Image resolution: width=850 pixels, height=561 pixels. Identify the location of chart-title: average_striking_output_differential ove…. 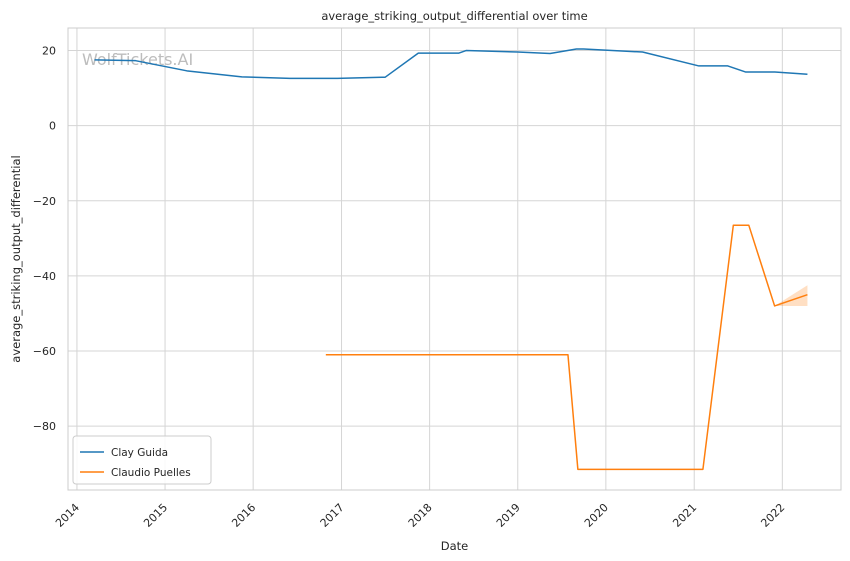
(454, 16).